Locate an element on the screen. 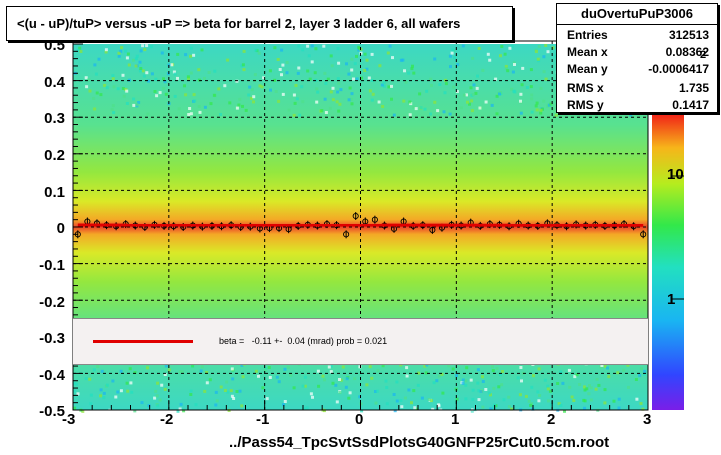 Image resolution: width=721 pixels, height=455 pixels. fit-legend-line is located at coordinates (143, 341).